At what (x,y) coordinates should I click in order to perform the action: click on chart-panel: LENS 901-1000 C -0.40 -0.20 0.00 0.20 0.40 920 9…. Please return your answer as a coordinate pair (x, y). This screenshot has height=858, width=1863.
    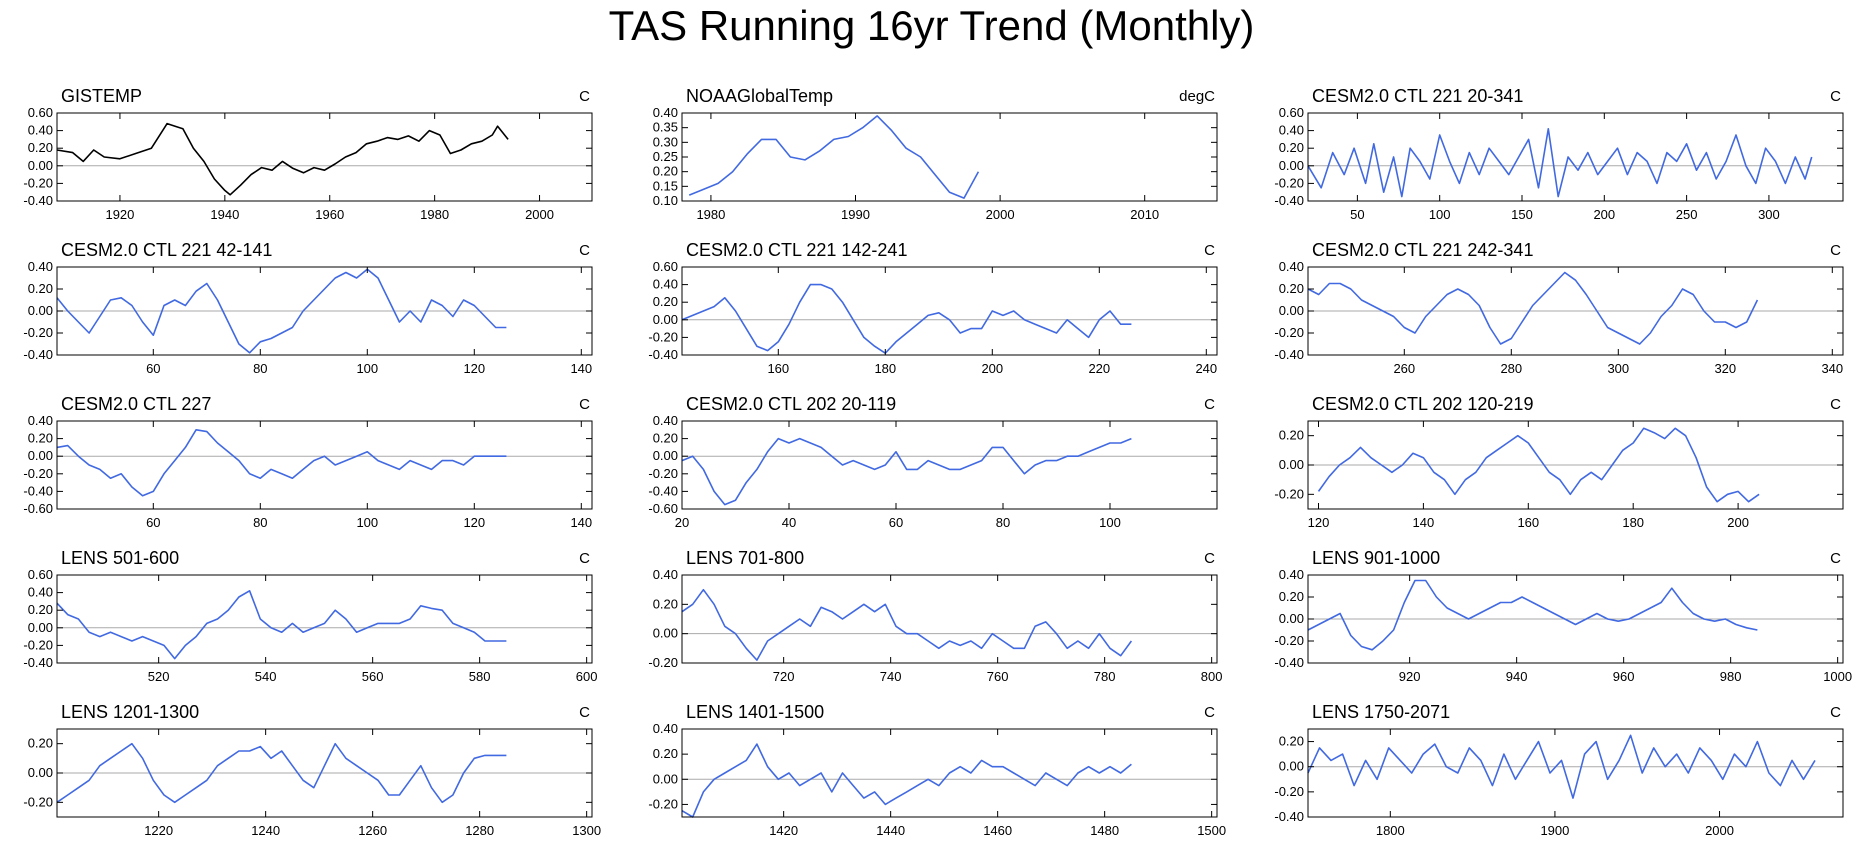
    Looking at the image, I should click on (1563, 620).